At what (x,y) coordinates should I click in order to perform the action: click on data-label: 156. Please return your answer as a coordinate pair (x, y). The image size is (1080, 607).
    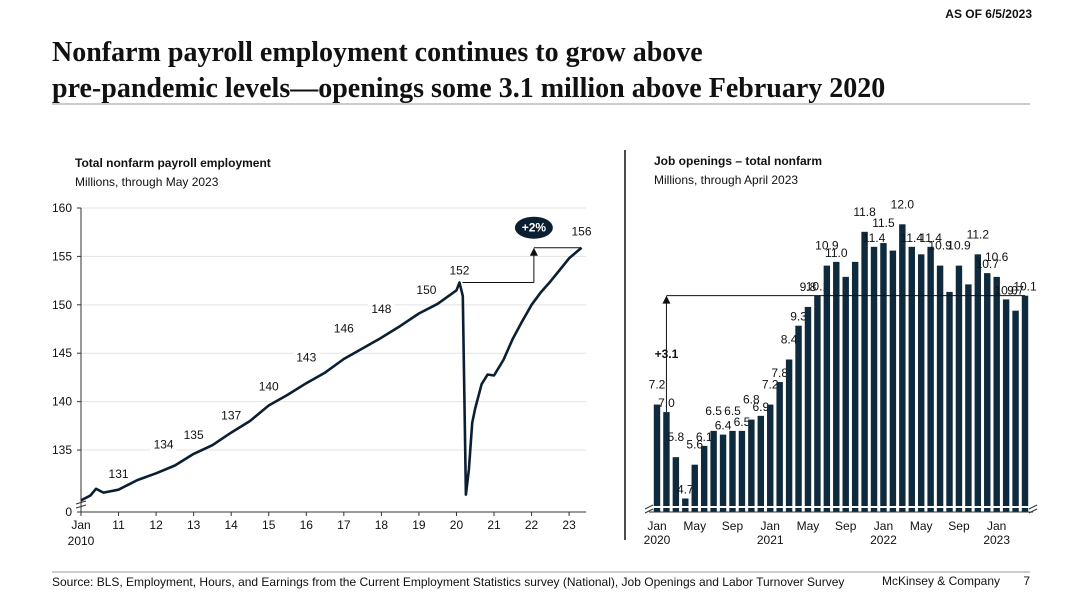
    Looking at the image, I should click on (581, 232).